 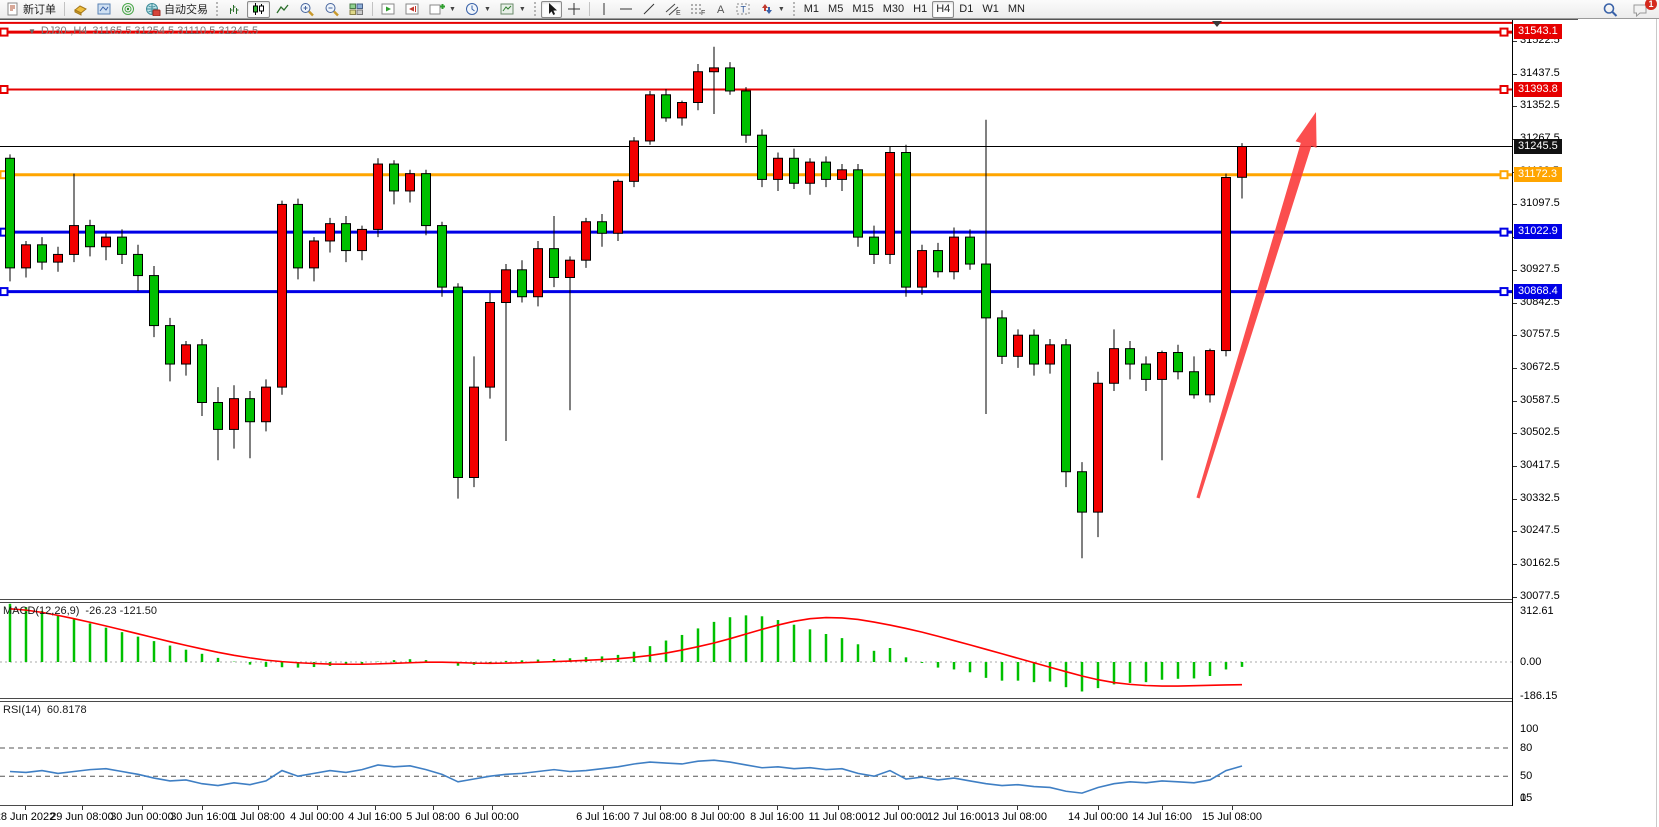 I want to click on timeframe-w1: W1, so click(x=990, y=9).